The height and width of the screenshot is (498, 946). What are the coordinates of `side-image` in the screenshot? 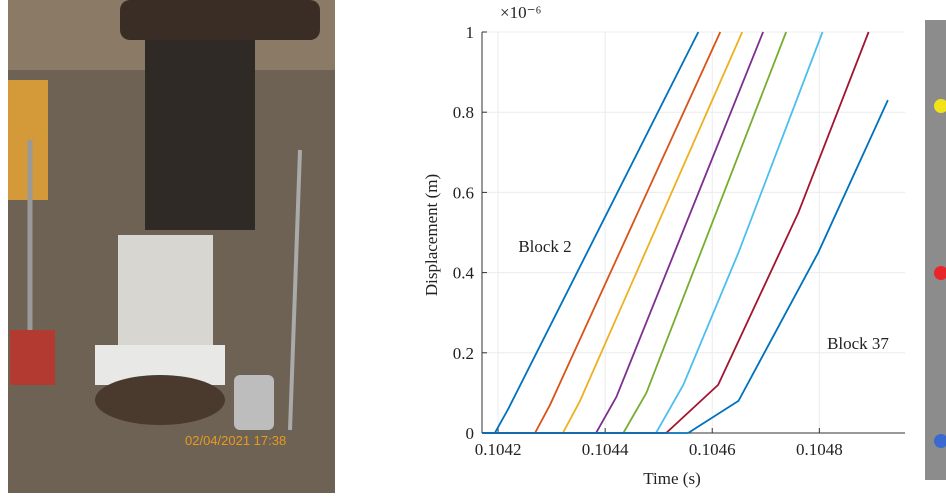 It's located at (935, 250).